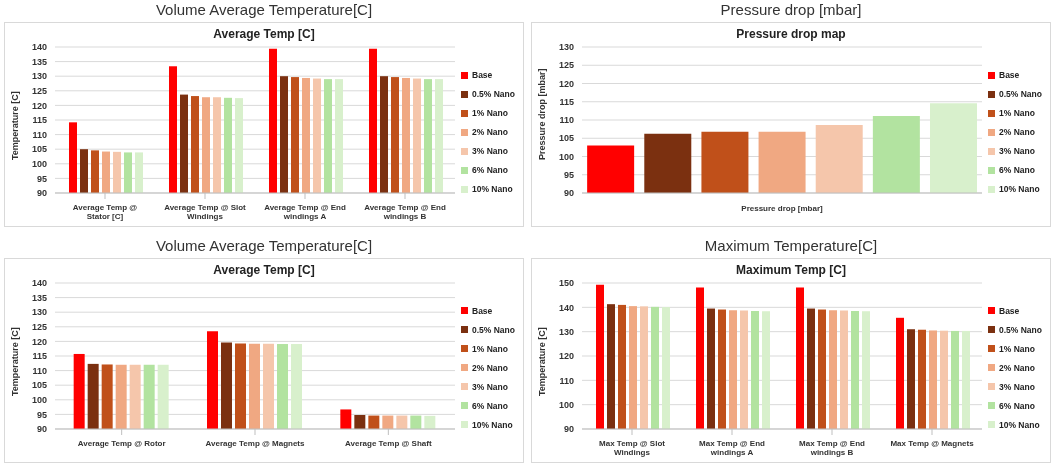 This screenshot has width=1055, height=465. Describe the element at coordinates (932, 443) in the screenshot. I see `x-tick-label: Max Temp @ Magnets` at that location.